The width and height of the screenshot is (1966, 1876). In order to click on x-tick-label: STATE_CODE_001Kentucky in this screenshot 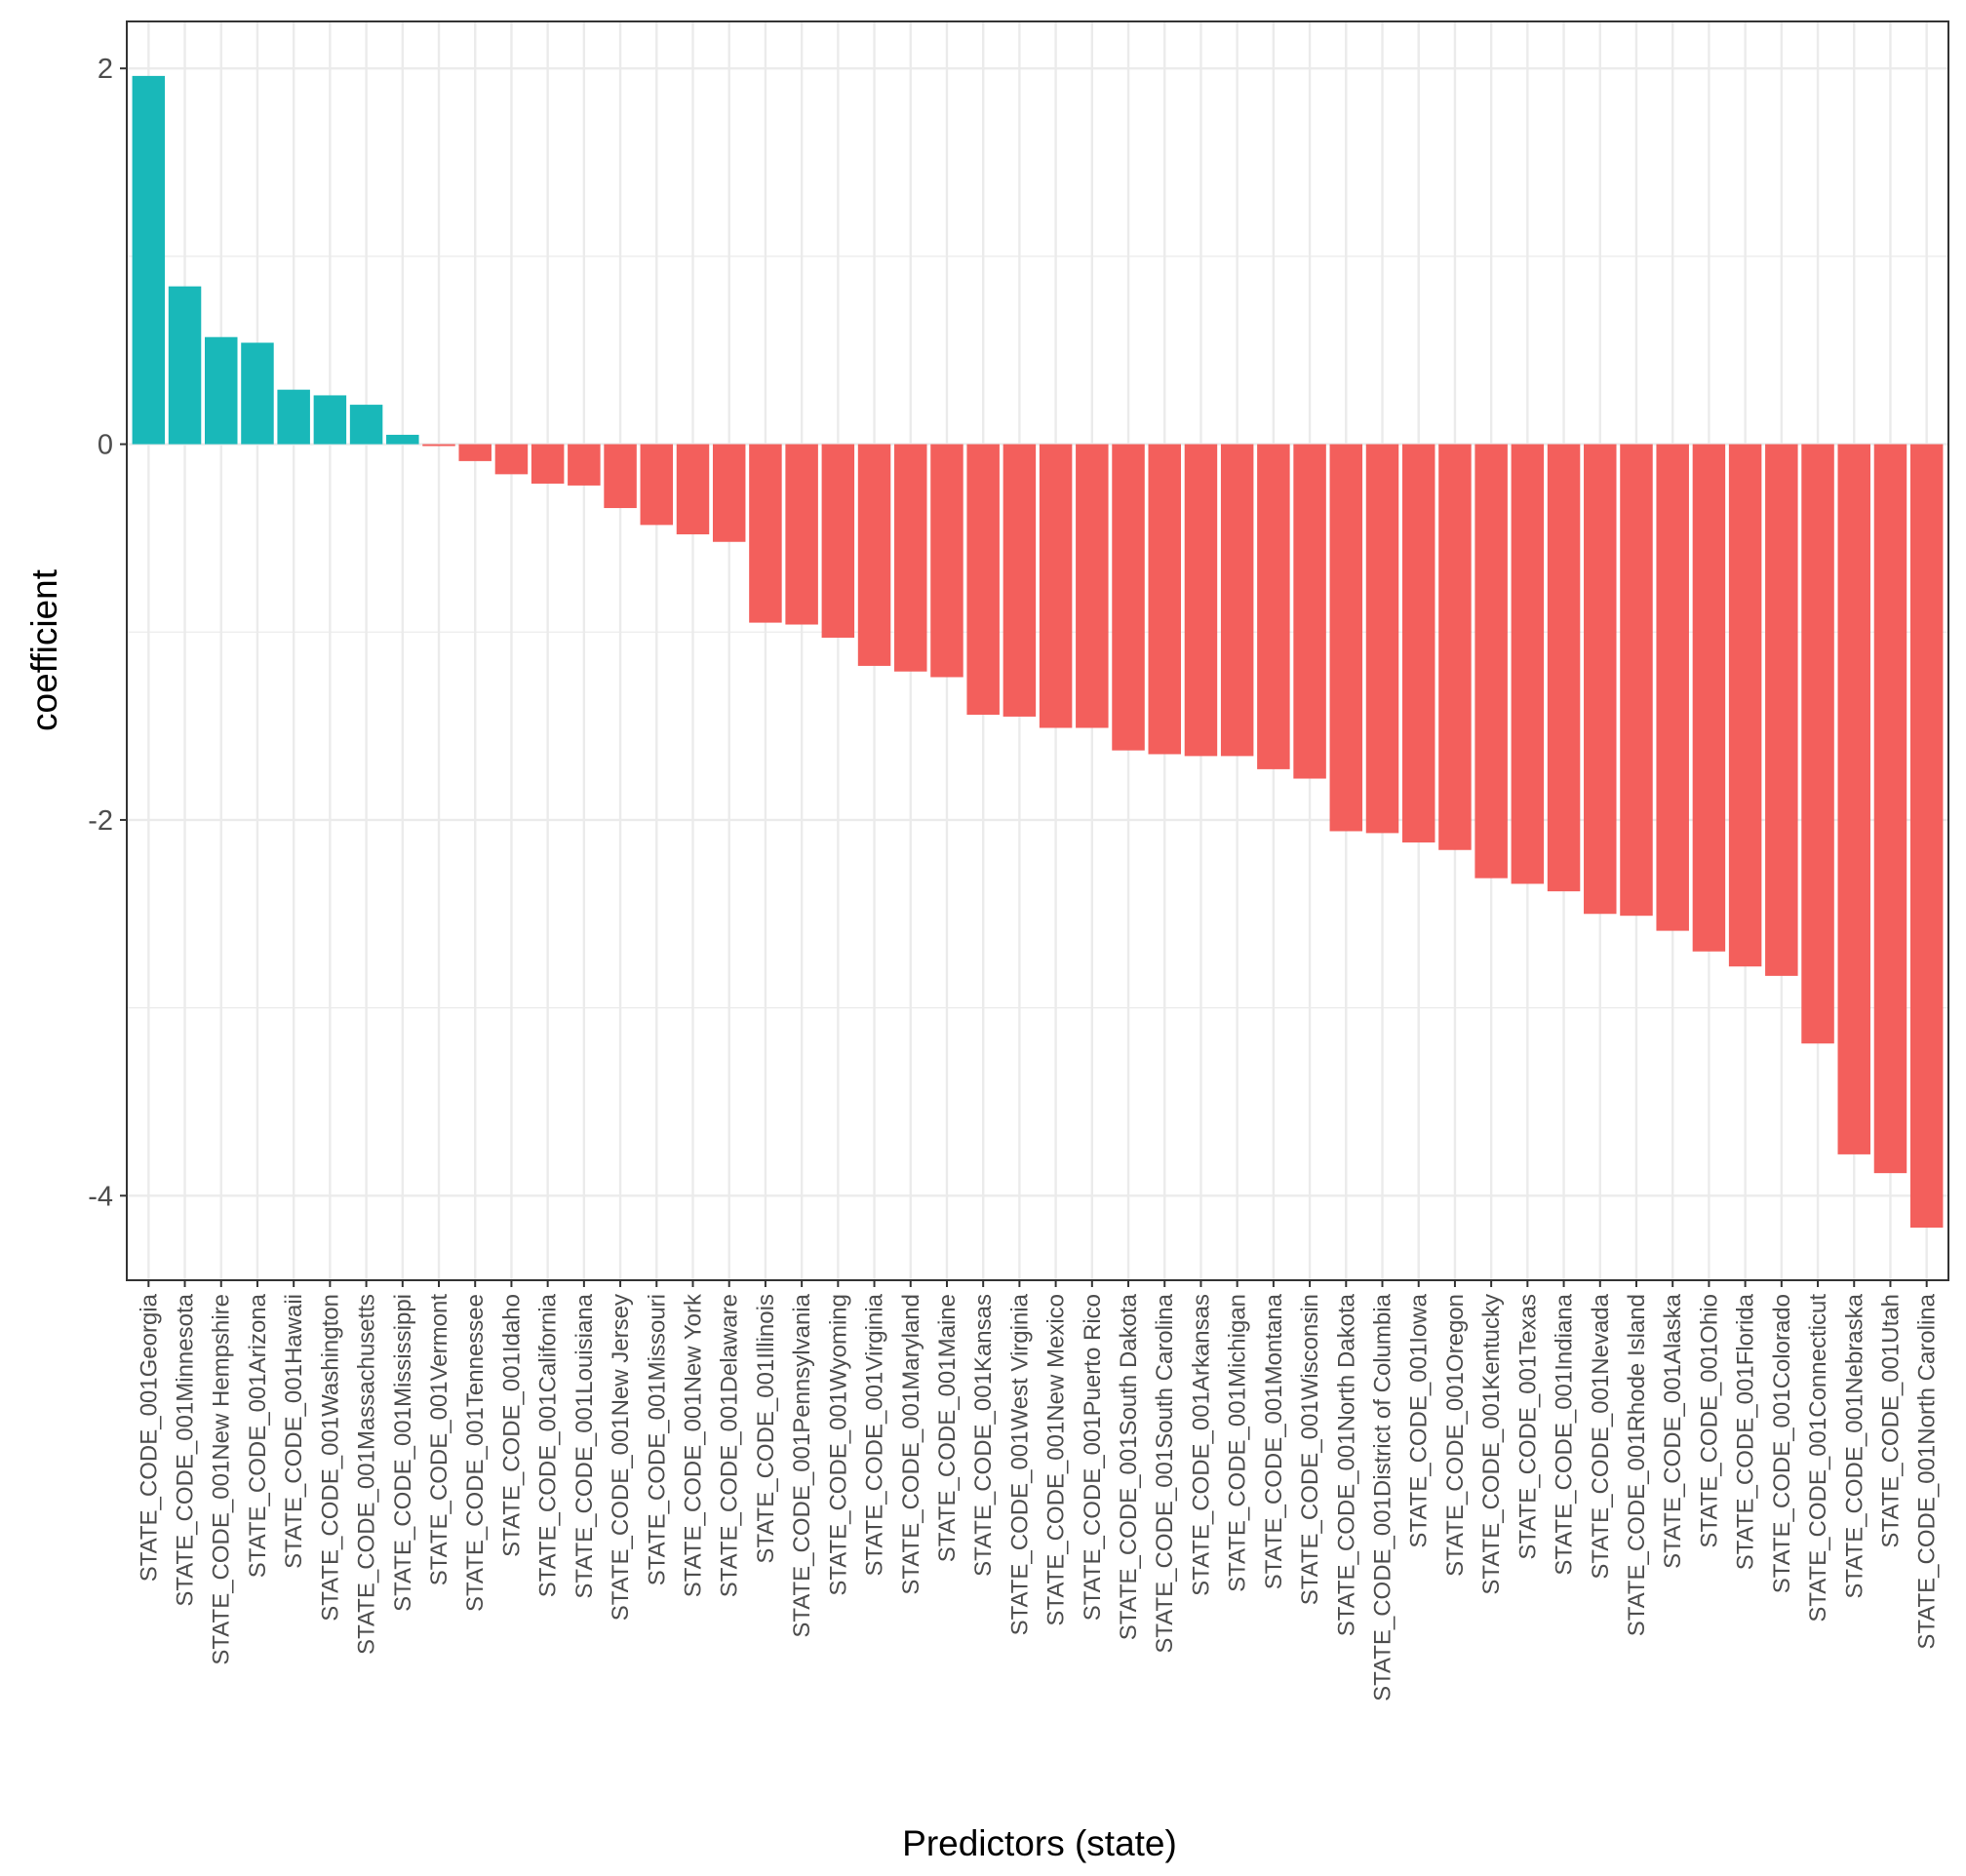, I will do `click(1491, 1444)`.